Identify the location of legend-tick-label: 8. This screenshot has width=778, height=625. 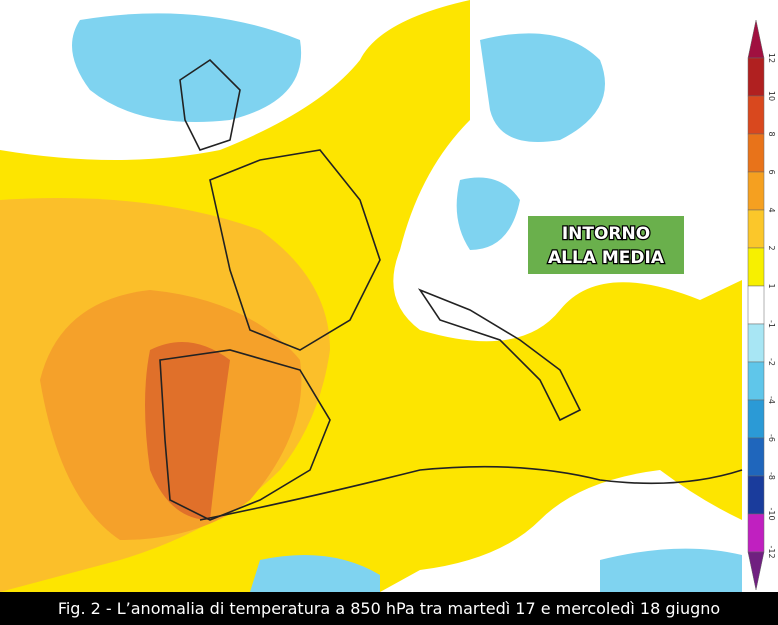
(771, 133).